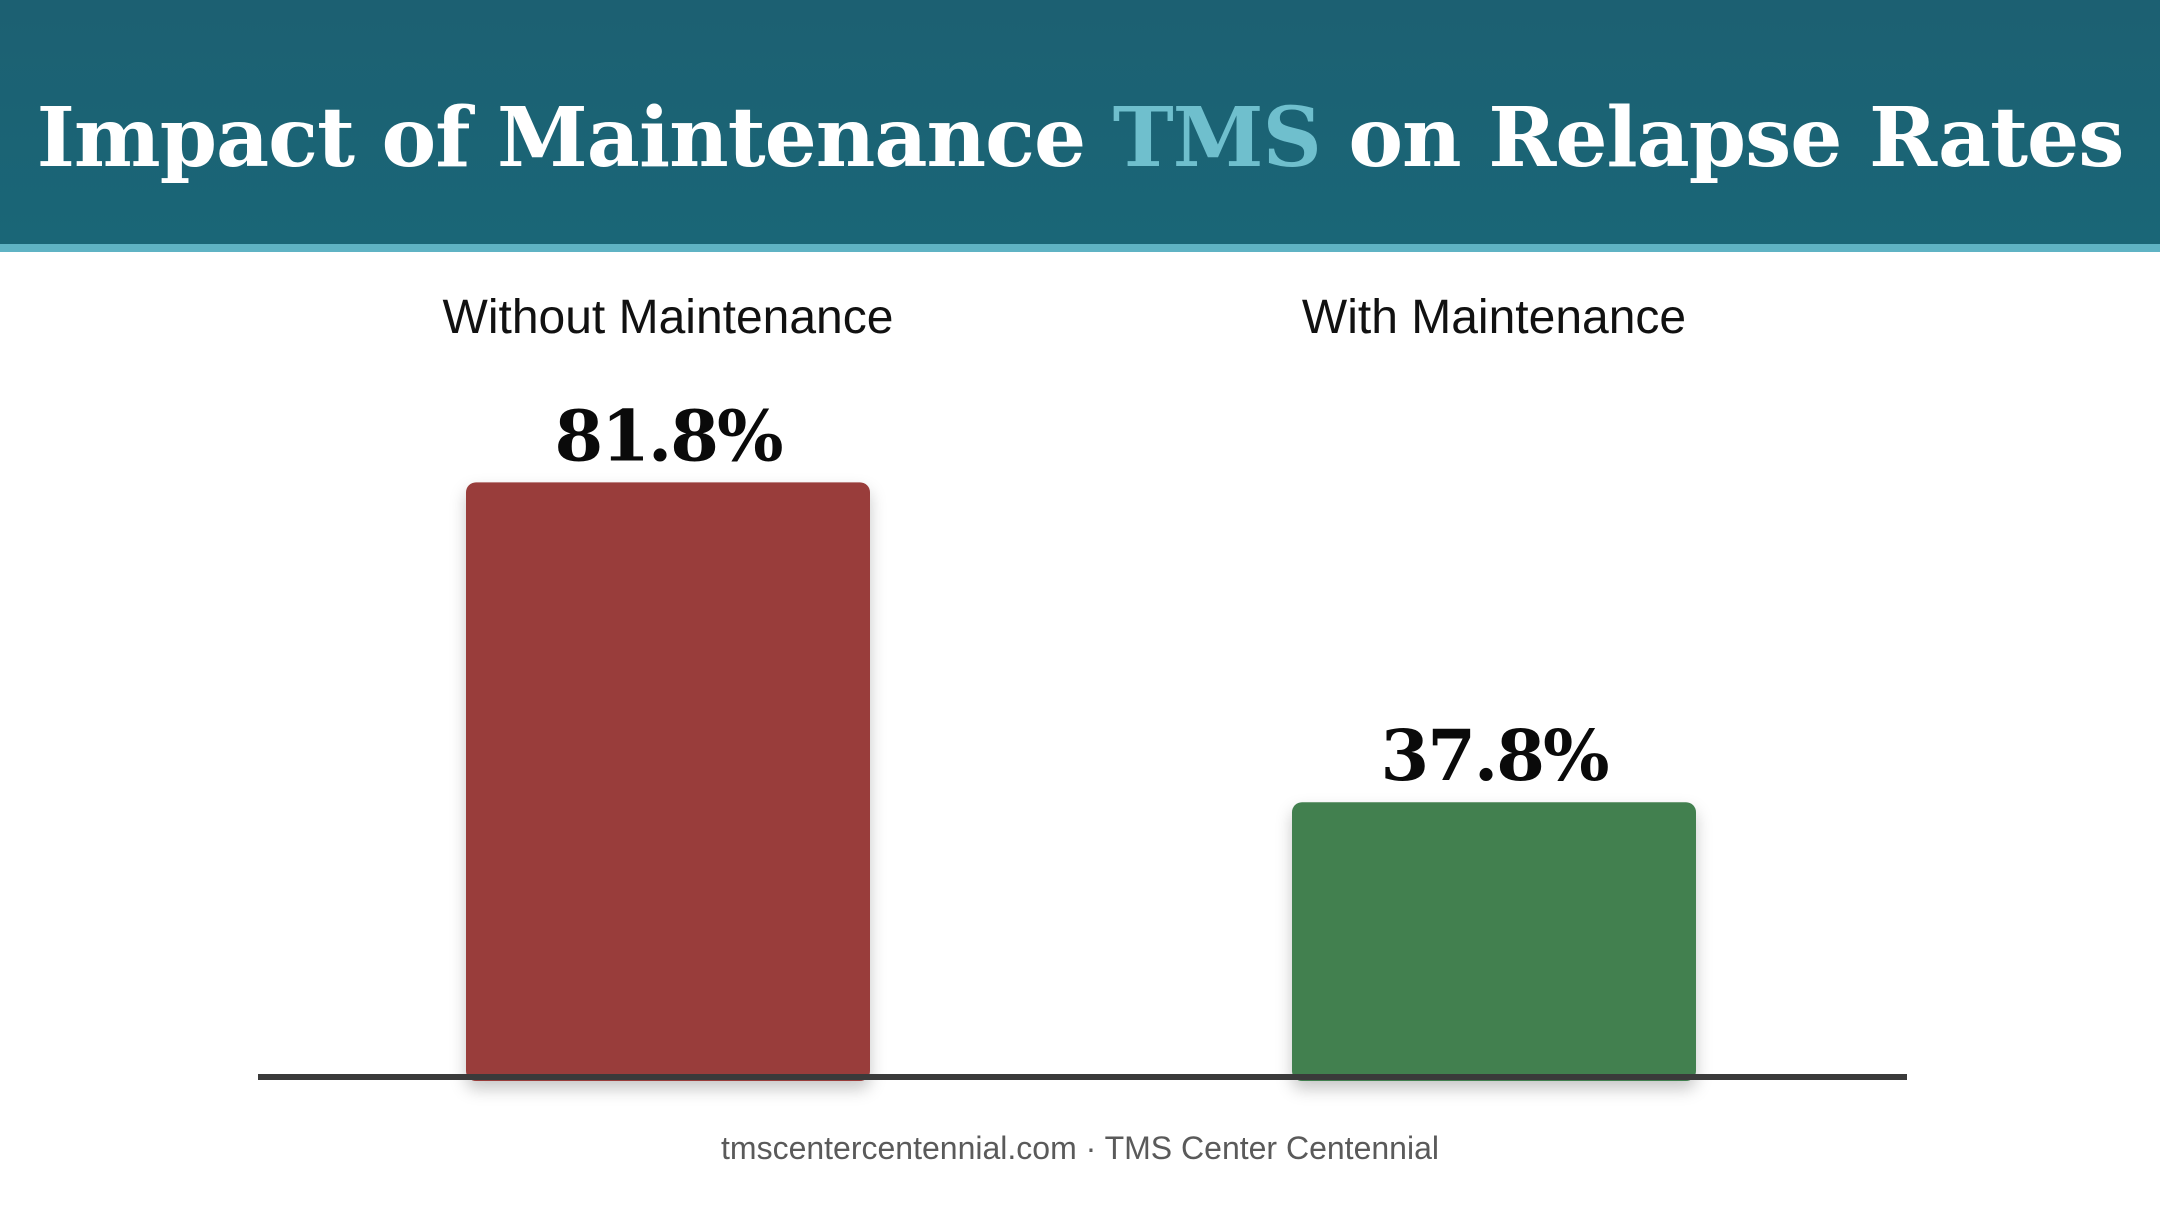  I want to click on category-label: With Maintenance, so click(1494, 317).